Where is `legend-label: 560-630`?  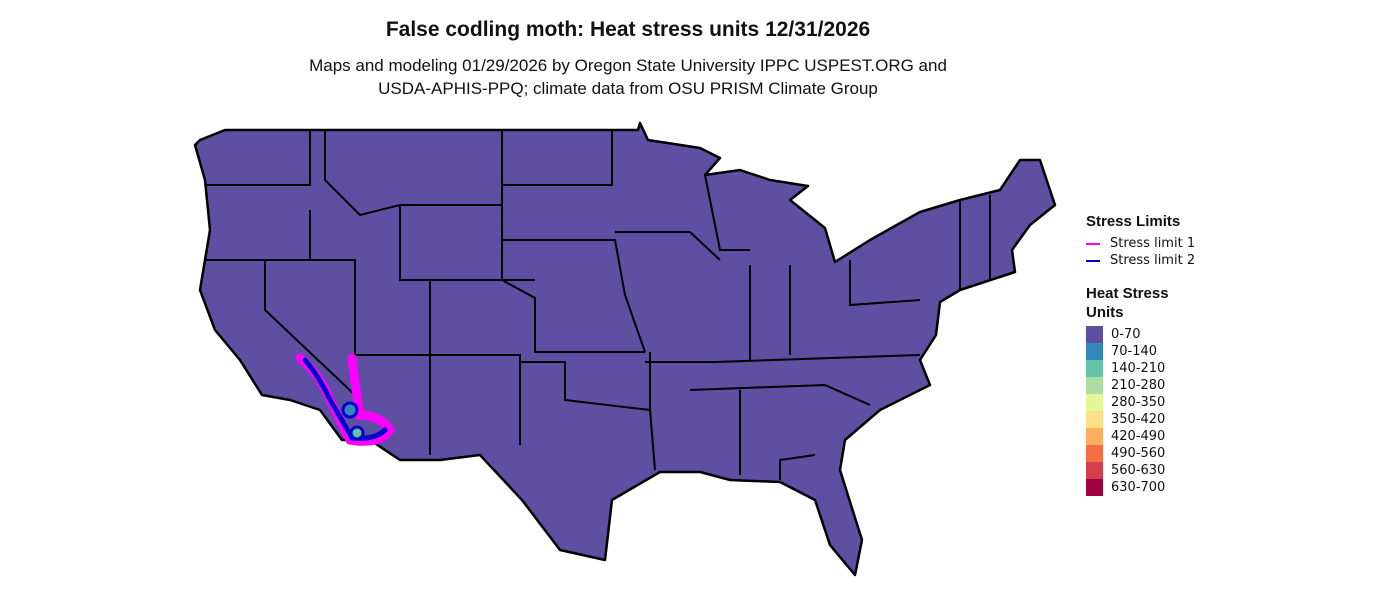
legend-label: 560-630 is located at coordinates (1138, 470).